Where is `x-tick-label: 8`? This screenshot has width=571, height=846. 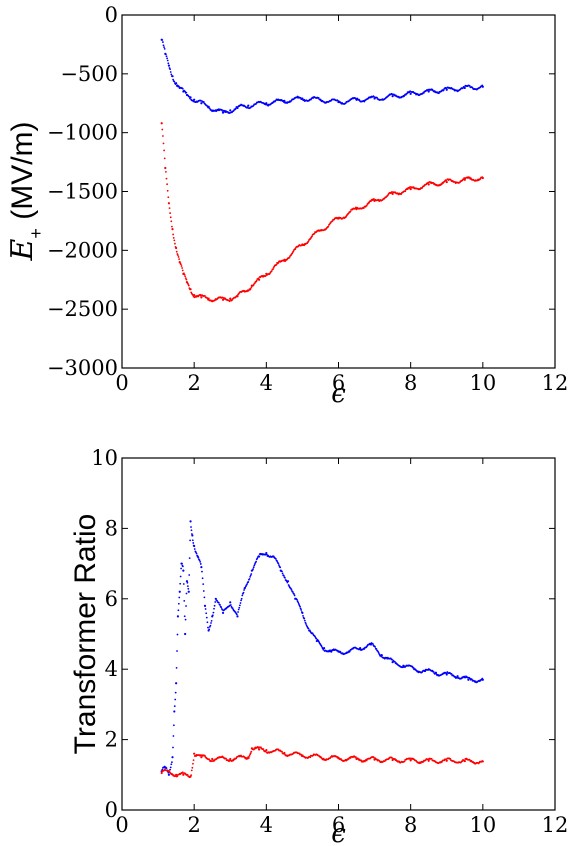 x-tick-label: 8 is located at coordinates (410, 383).